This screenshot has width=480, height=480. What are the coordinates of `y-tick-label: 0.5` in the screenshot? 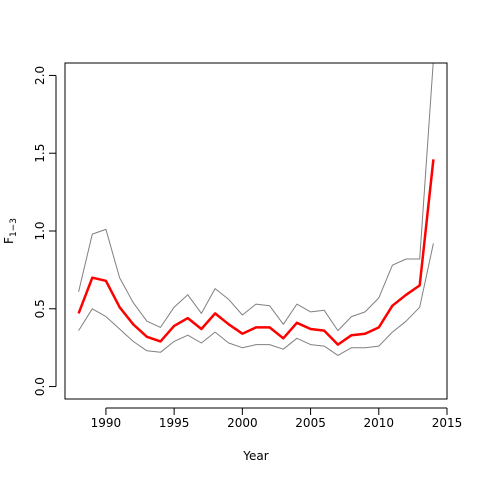 It's located at (40, 308).